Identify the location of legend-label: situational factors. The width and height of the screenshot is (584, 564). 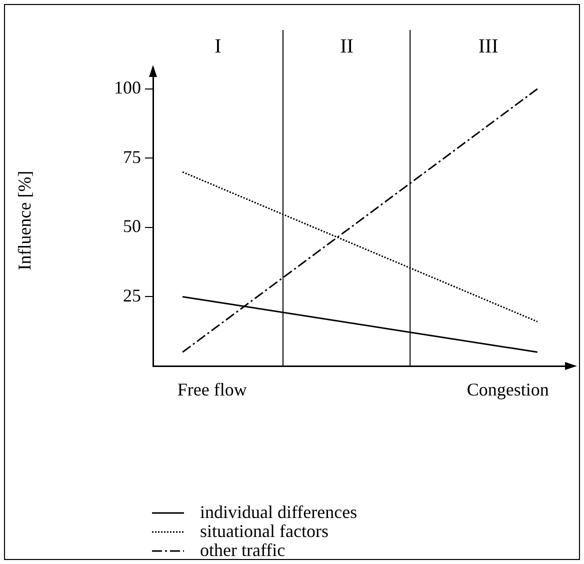
(264, 531).